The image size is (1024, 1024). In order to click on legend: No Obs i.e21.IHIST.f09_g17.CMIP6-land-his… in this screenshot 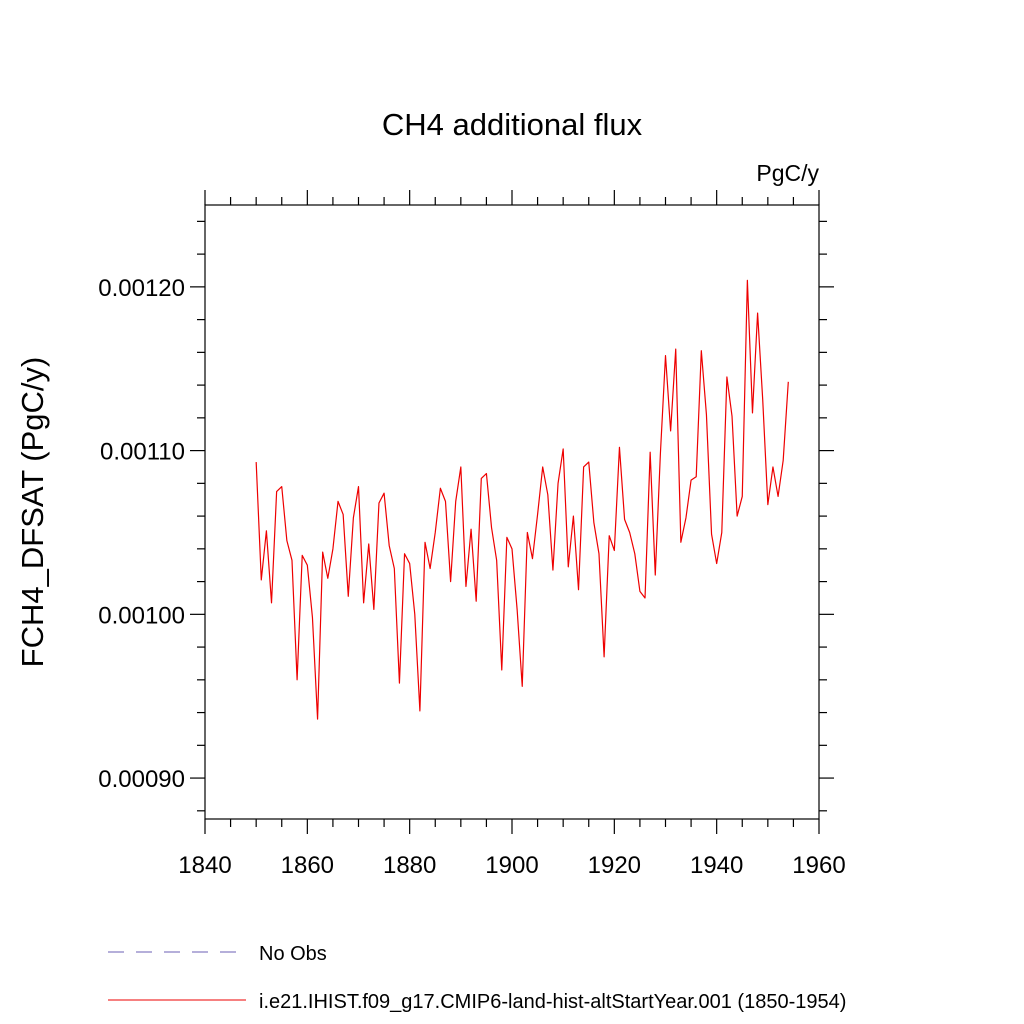, I will do `click(477, 978)`.